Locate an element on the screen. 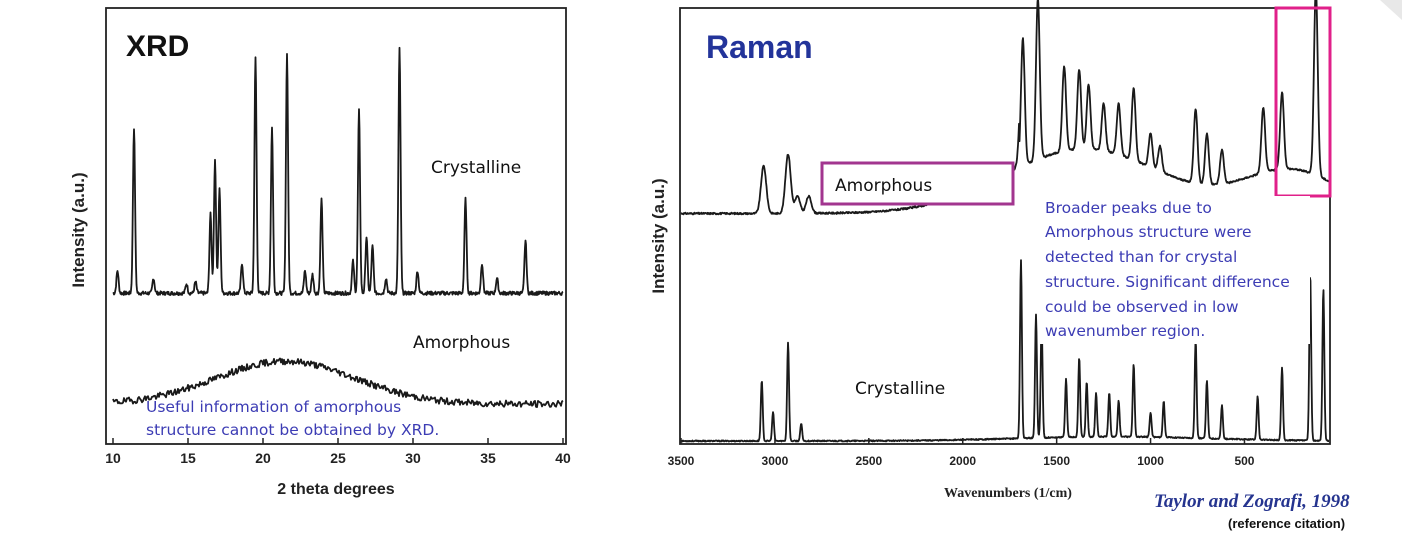 The height and width of the screenshot is (541, 1402). xrd-crystalline-label: Crystalline is located at coordinates (476, 168).